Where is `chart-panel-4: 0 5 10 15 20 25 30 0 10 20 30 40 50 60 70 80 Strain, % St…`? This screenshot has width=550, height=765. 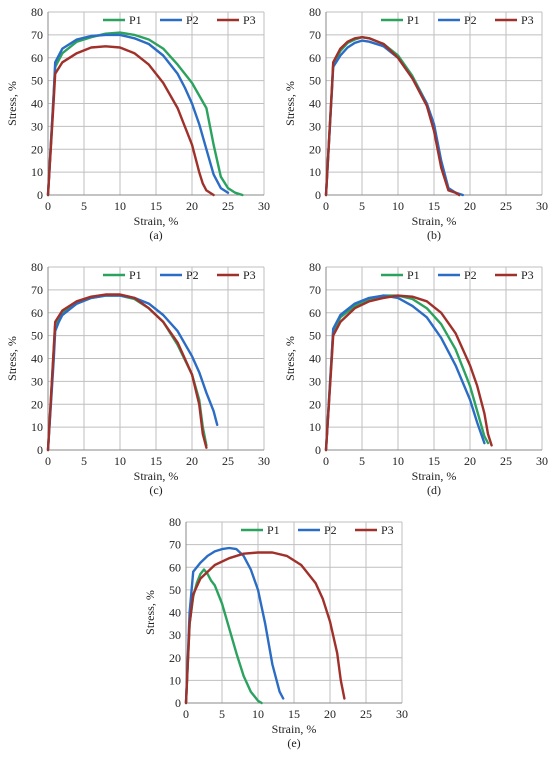 chart-panel-4: 0 5 10 15 20 25 30 0 10 20 30 40 50 60 70 80 Strain, % St… is located at coordinates (415, 378).